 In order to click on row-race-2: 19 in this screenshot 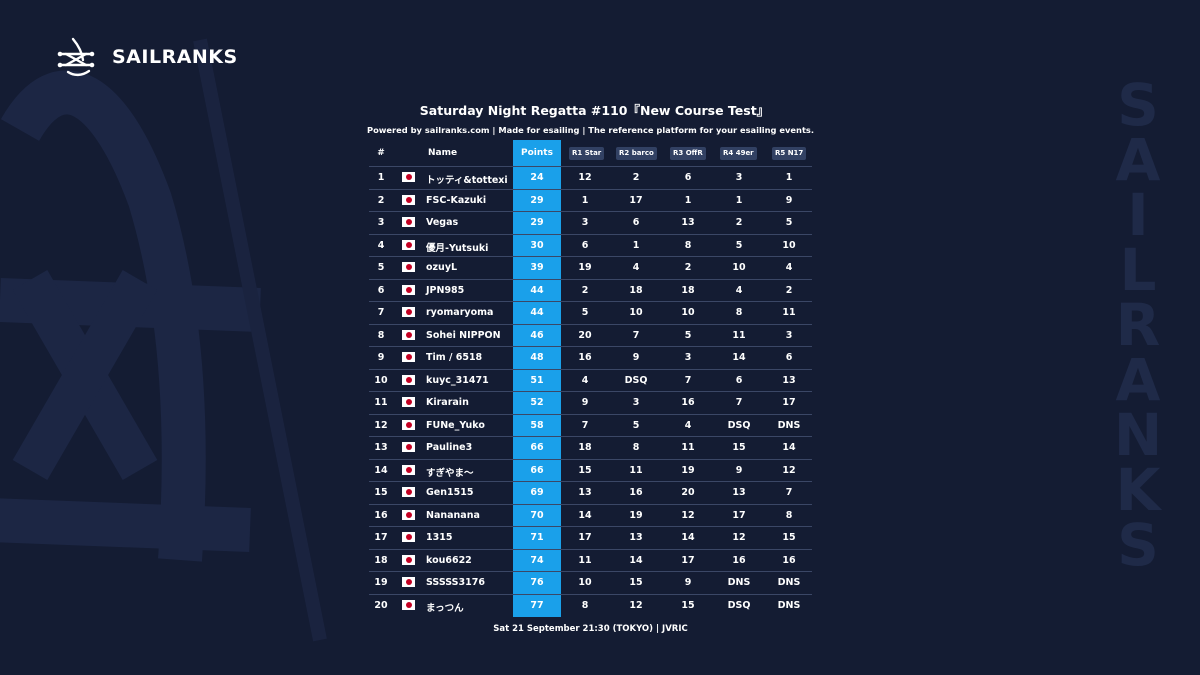, I will do `click(636, 515)`.